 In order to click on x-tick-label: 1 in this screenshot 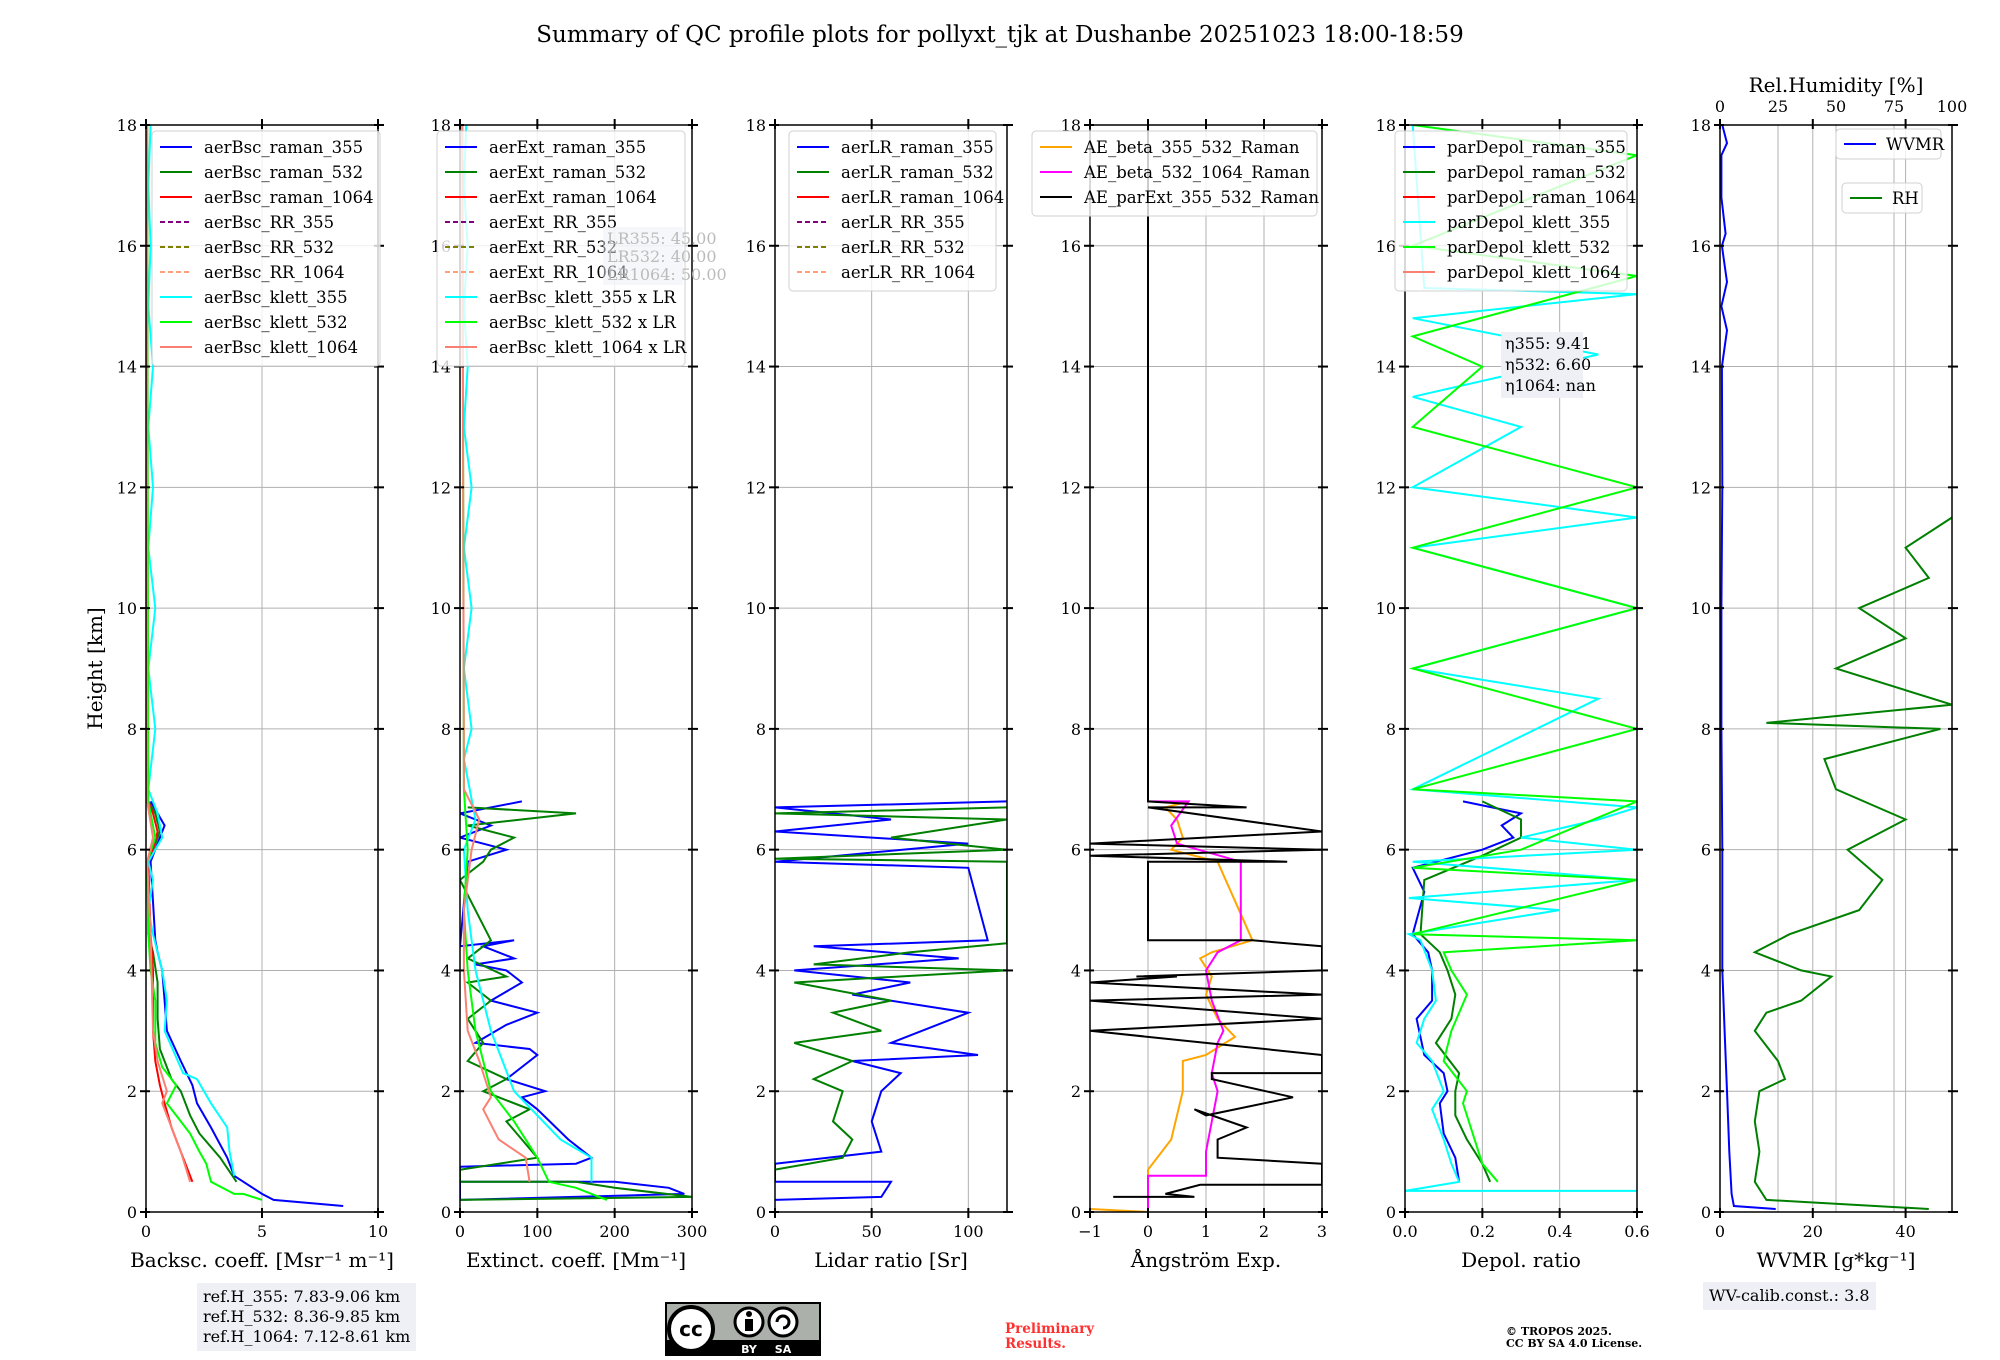, I will do `click(1206, 1231)`.